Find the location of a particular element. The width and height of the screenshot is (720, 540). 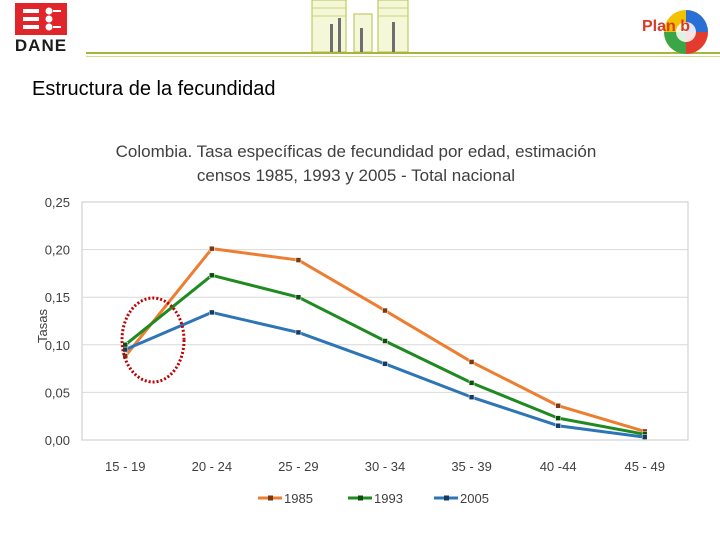

y-tick-label: 0,00 is located at coordinates (57, 440).